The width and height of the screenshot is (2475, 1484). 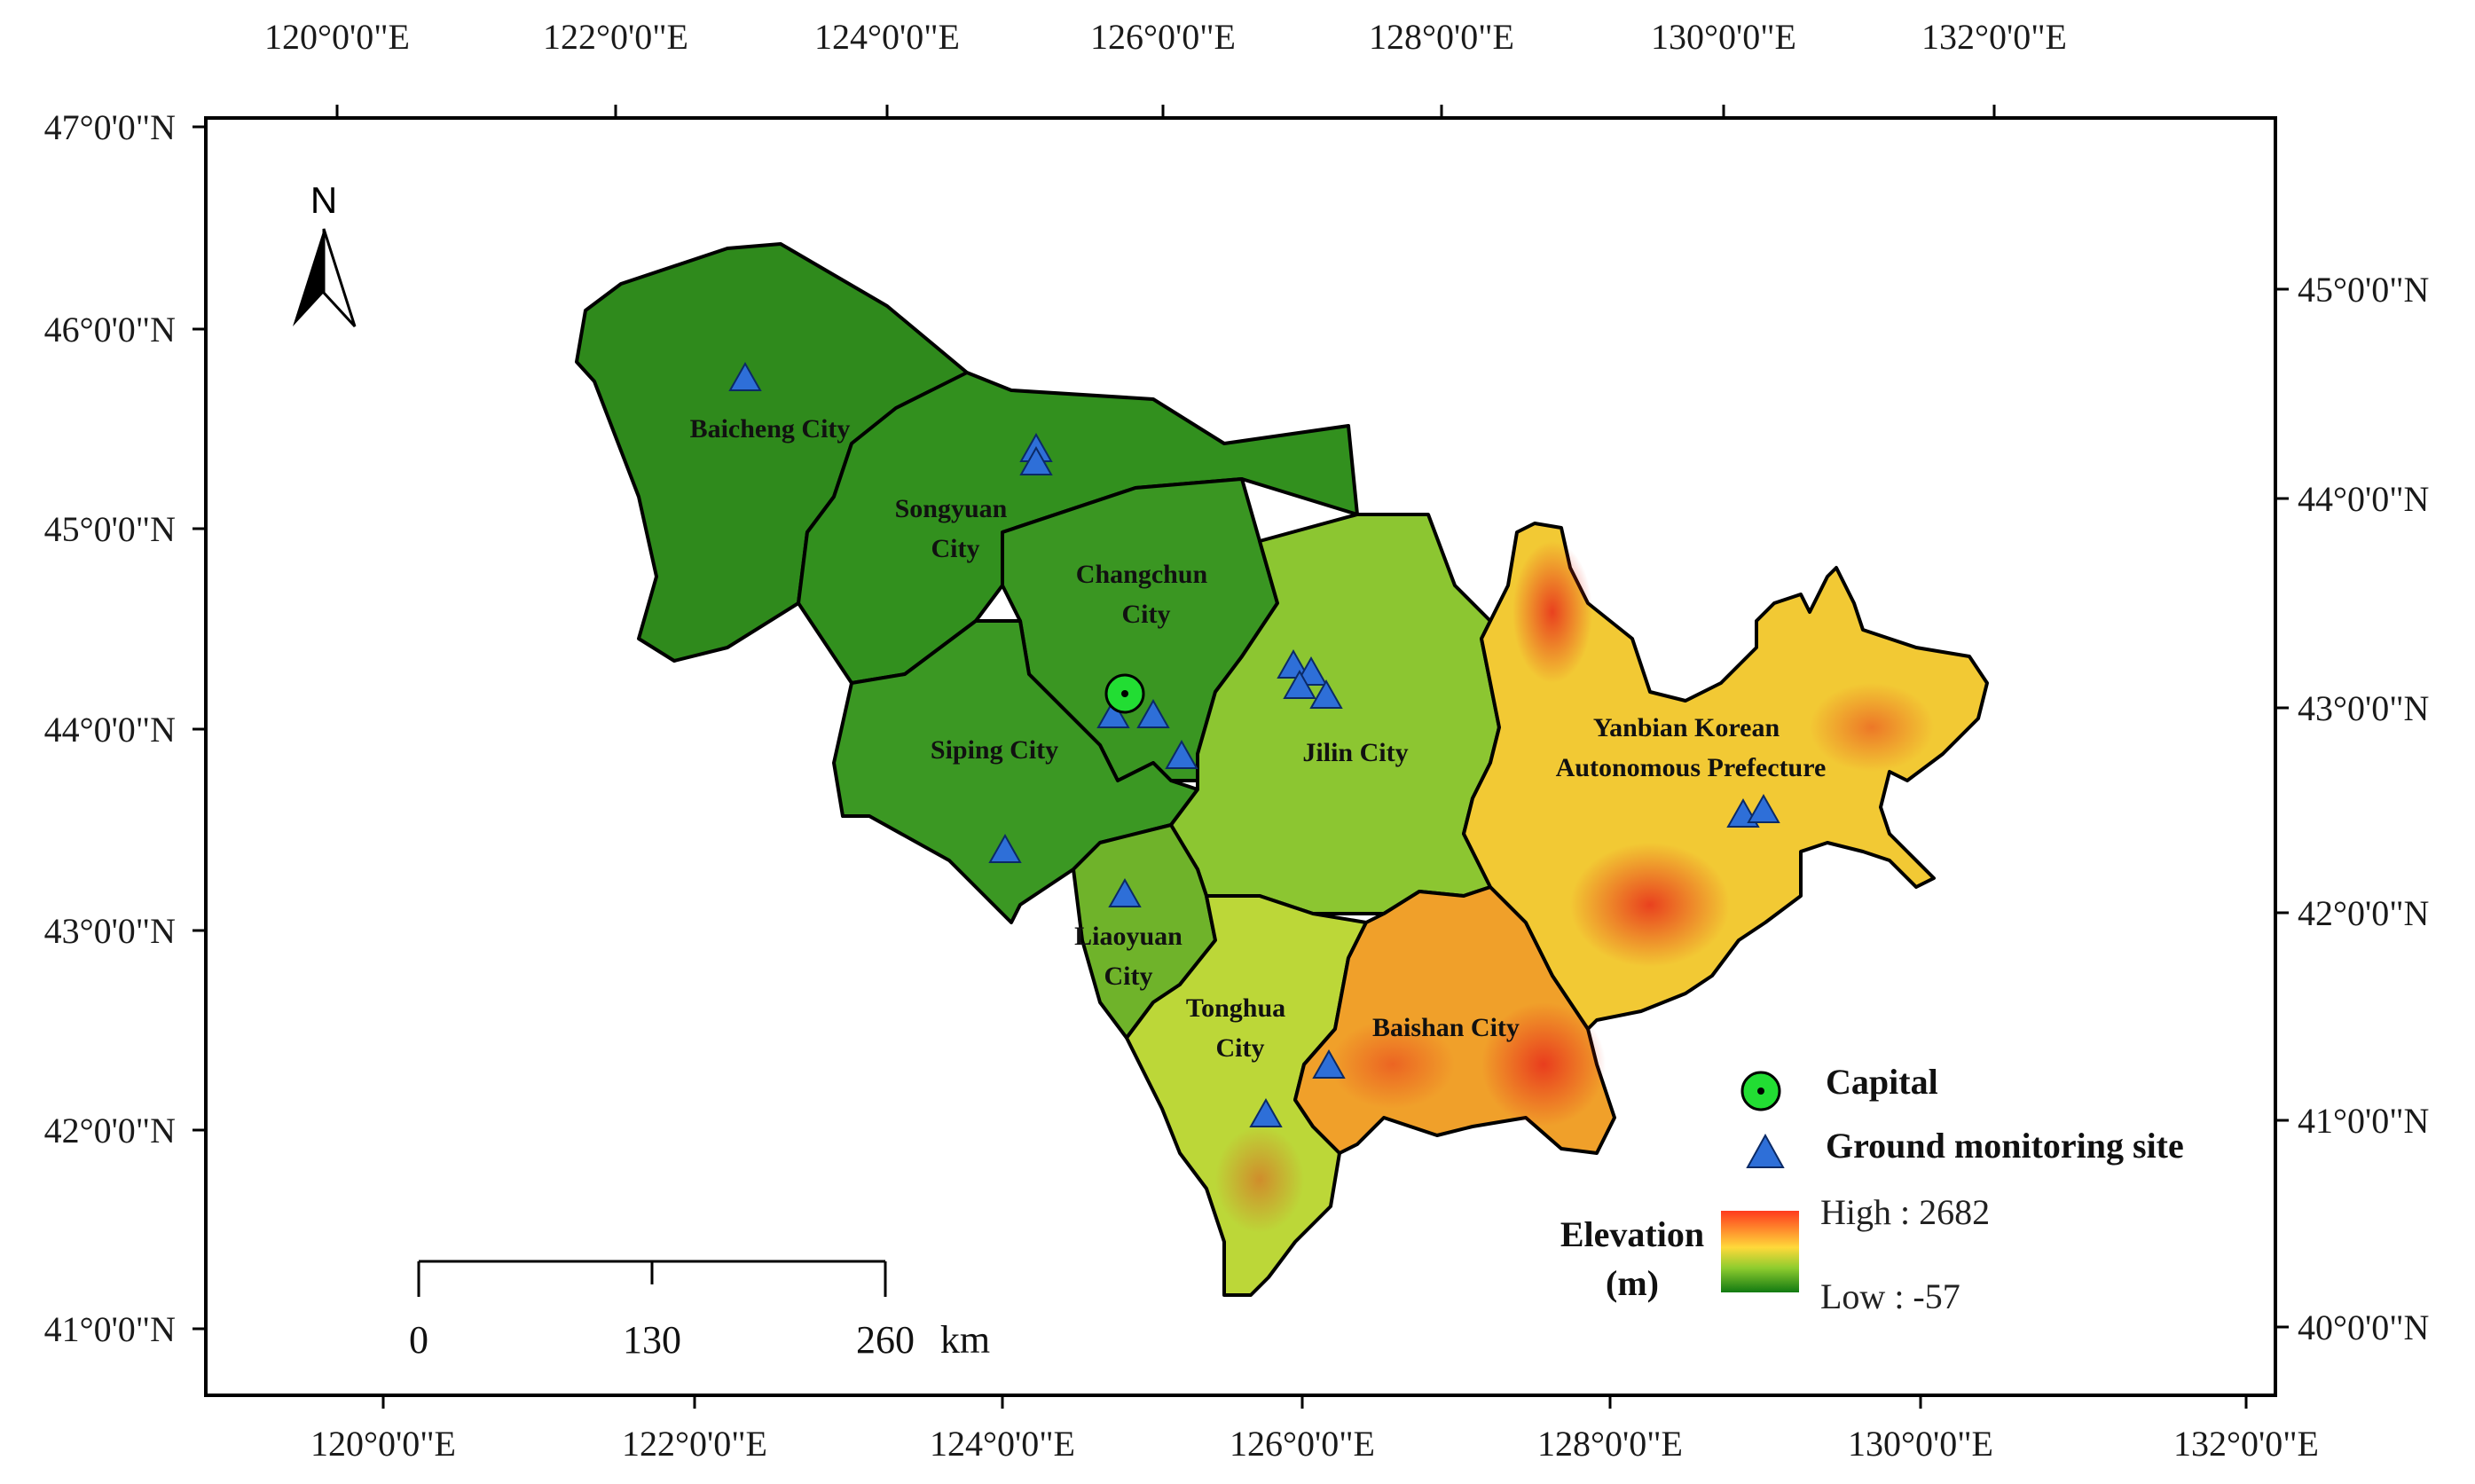 What do you see at coordinates (1610, 1444) in the screenshot?
I see `bottom-lon-label: 128°0'0"E` at bounding box center [1610, 1444].